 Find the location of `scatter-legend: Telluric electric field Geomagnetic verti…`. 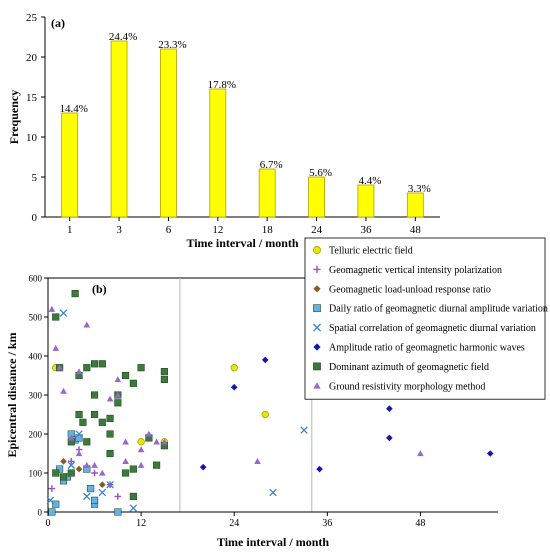

scatter-legend: Telluric electric field Geomagnetic verti… is located at coordinates (426, 318).